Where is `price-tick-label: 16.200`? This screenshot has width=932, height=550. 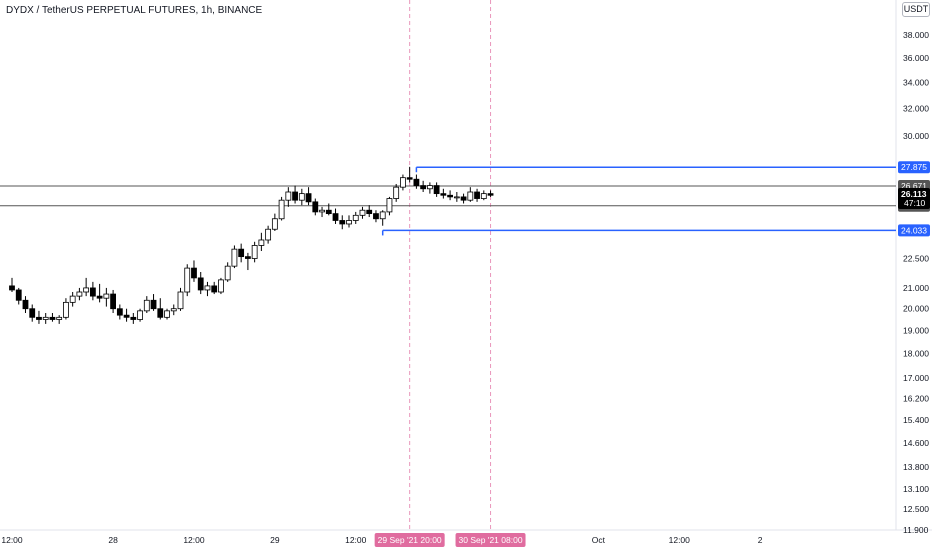 price-tick-label: 16.200 is located at coordinates (916, 399).